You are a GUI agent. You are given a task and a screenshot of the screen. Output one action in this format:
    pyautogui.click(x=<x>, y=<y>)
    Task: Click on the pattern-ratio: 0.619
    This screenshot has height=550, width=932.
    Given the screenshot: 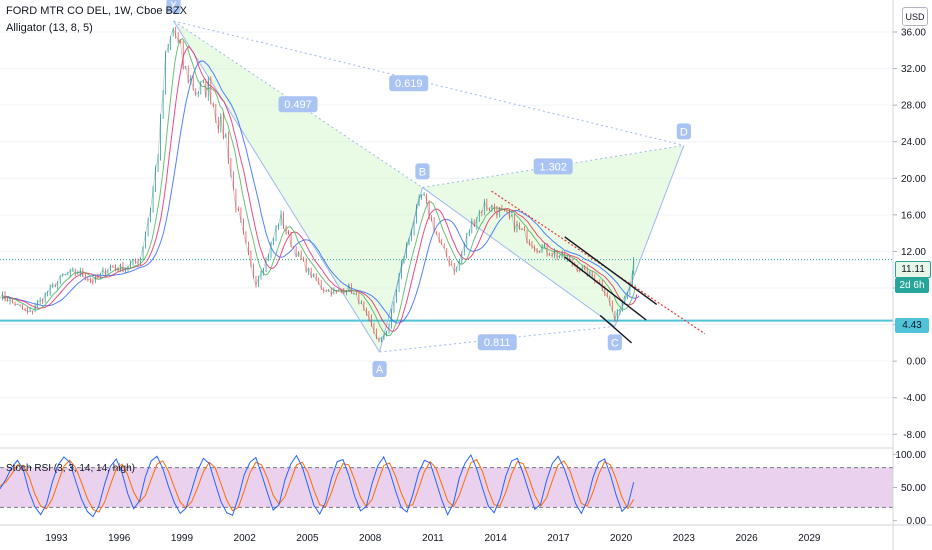 What is the action you would take?
    pyautogui.click(x=409, y=84)
    